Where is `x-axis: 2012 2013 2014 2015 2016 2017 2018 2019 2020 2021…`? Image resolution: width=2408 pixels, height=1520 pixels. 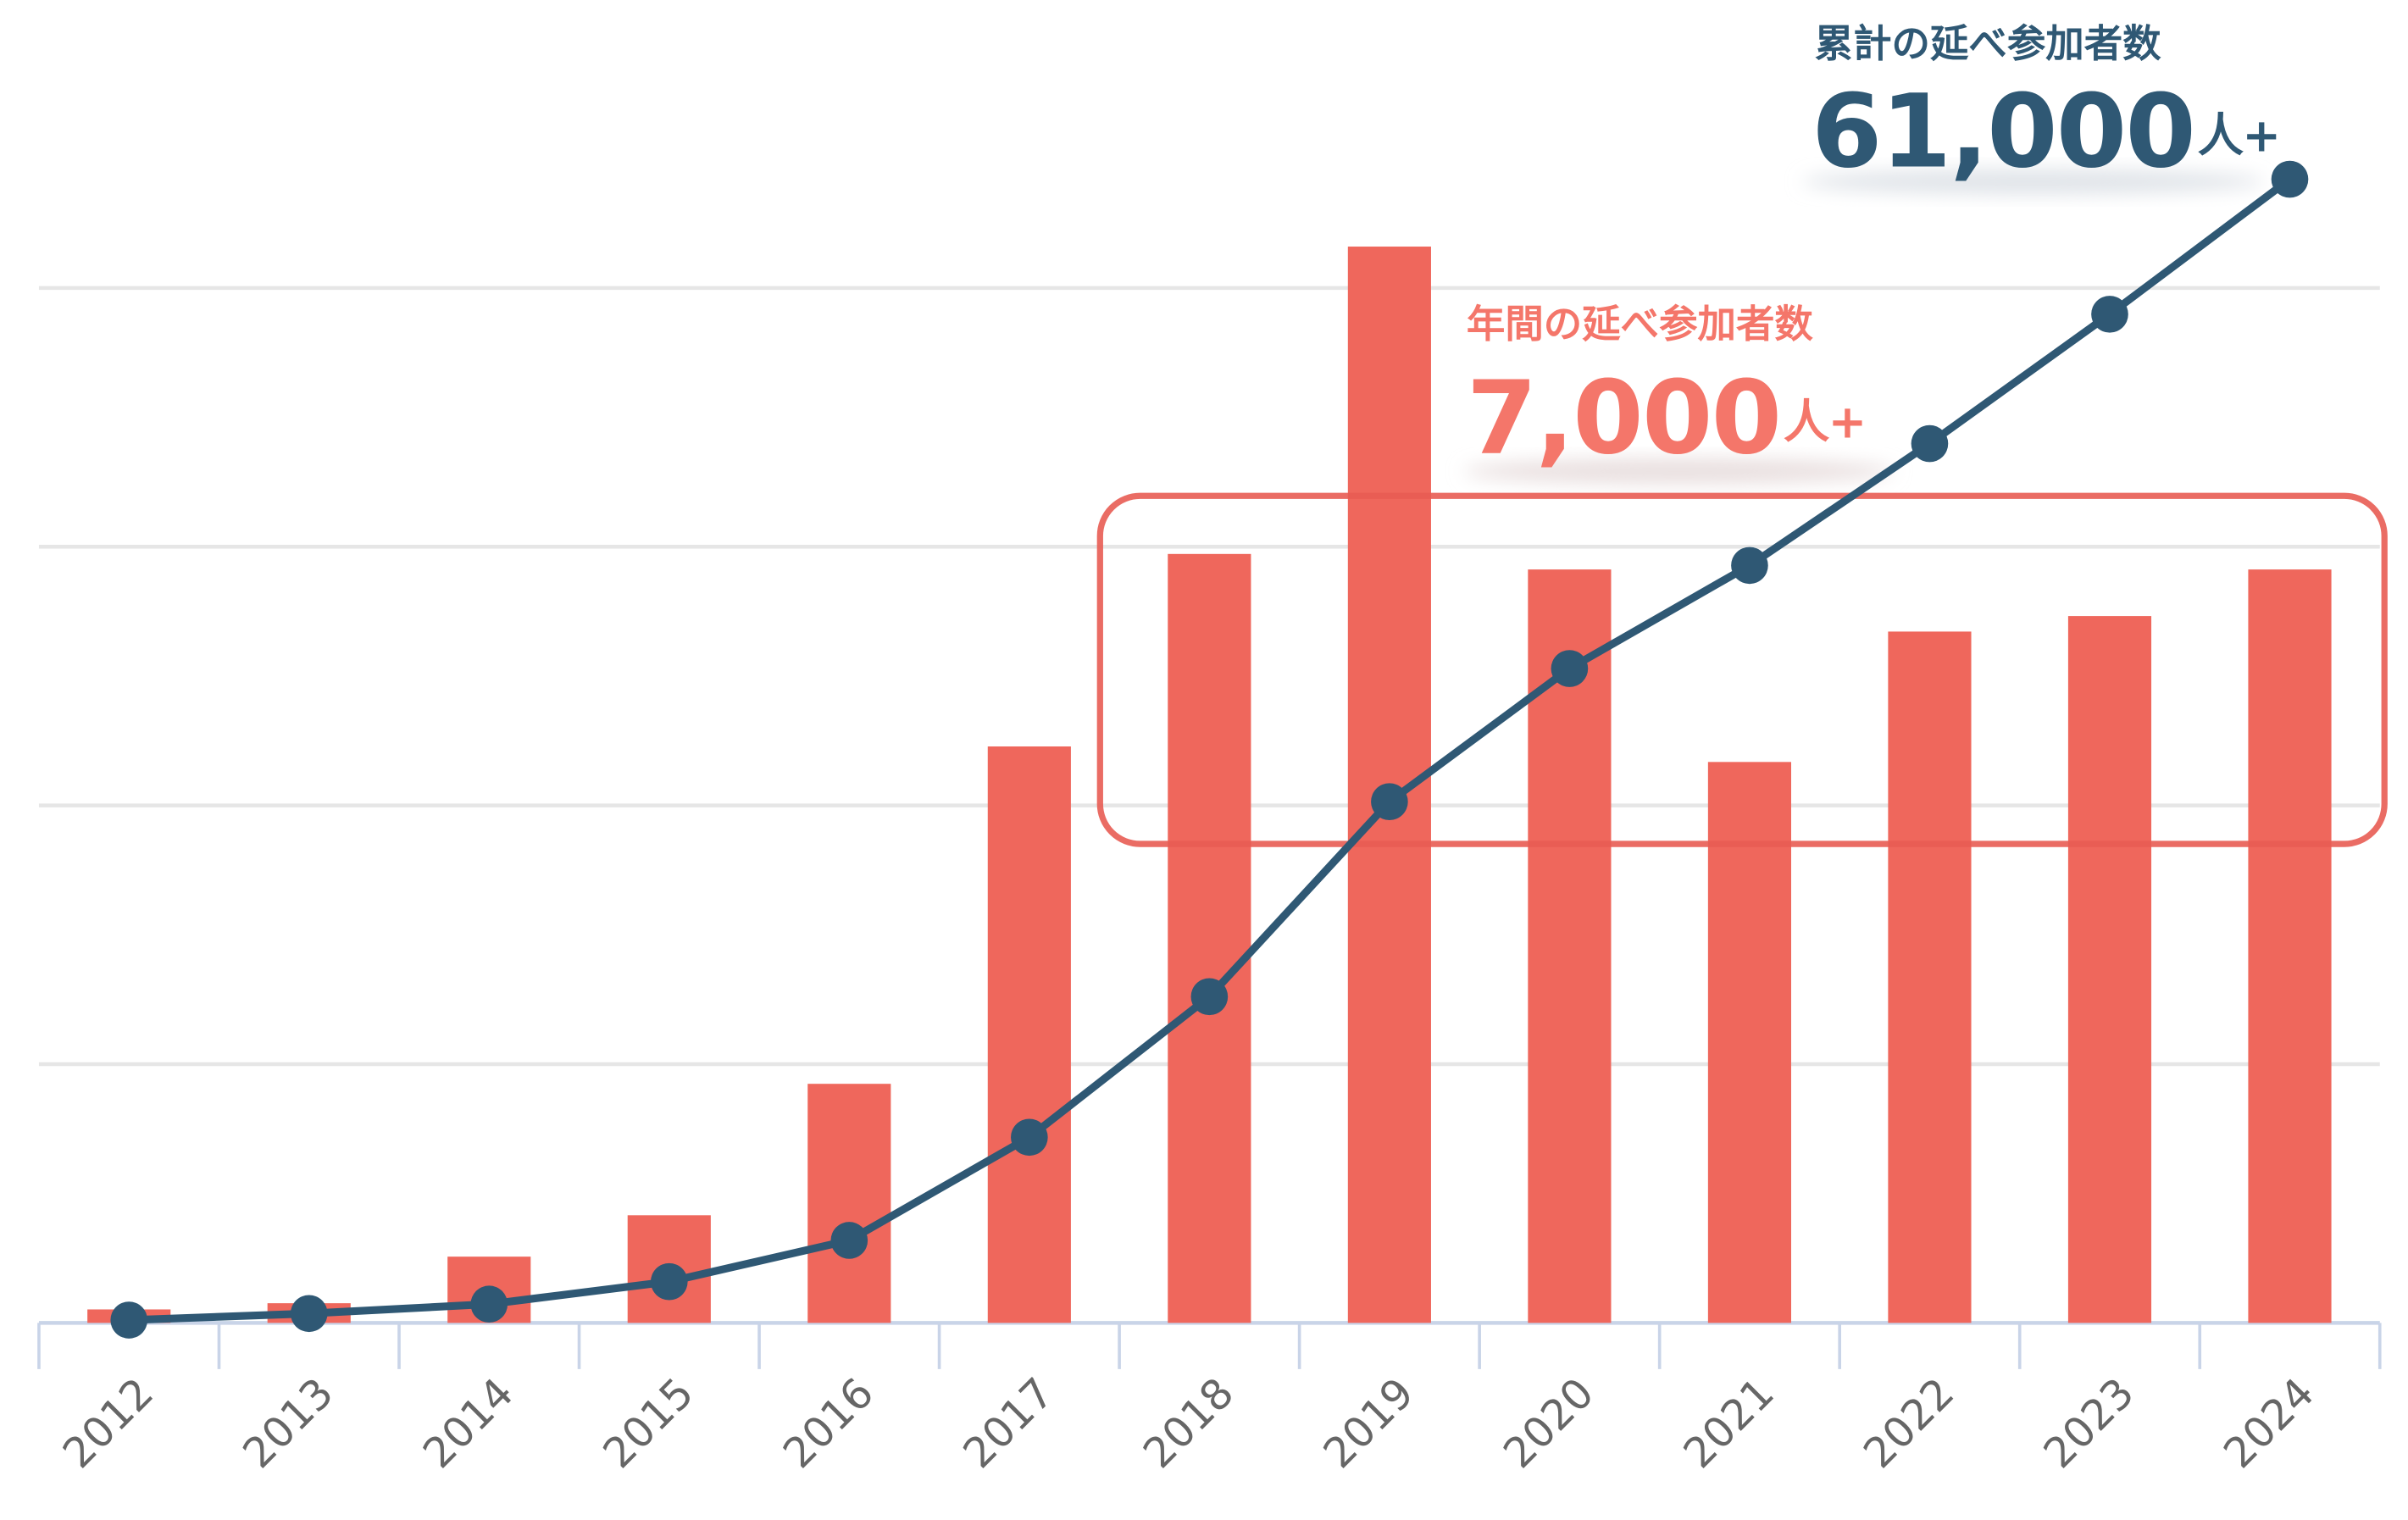
x-axis: 2012 2013 2014 2015 2016 2017 2018 2019 2020 2021… is located at coordinates (1210, 1400).